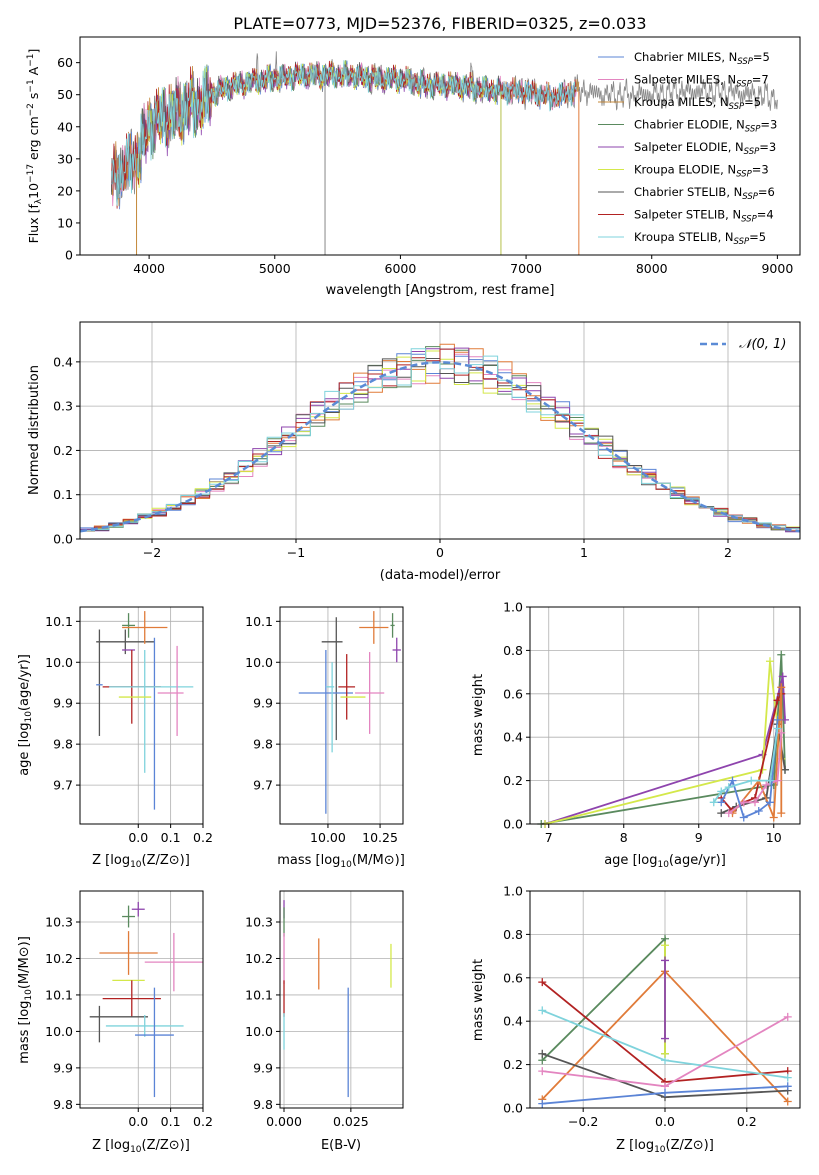 The width and height of the screenshot is (819, 1175). What do you see at coordinates (59, 621) in the screenshot?
I see `ageZ-ytick-label: 10.1` at bounding box center [59, 621].